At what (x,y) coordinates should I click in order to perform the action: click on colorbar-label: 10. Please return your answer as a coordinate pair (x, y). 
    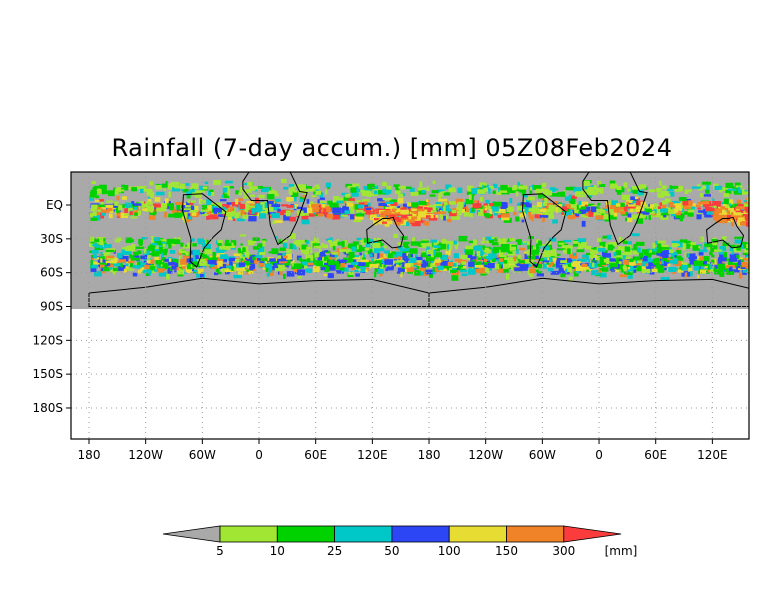
    Looking at the image, I should click on (277, 551).